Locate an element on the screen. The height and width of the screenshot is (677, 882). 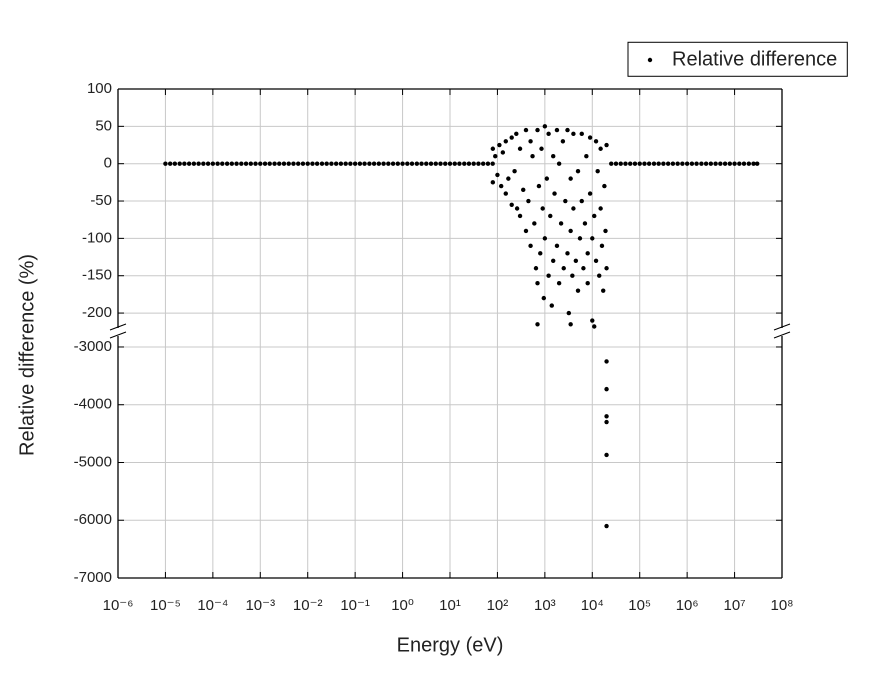
axis-break-gap is located at coordinates (118, 332).